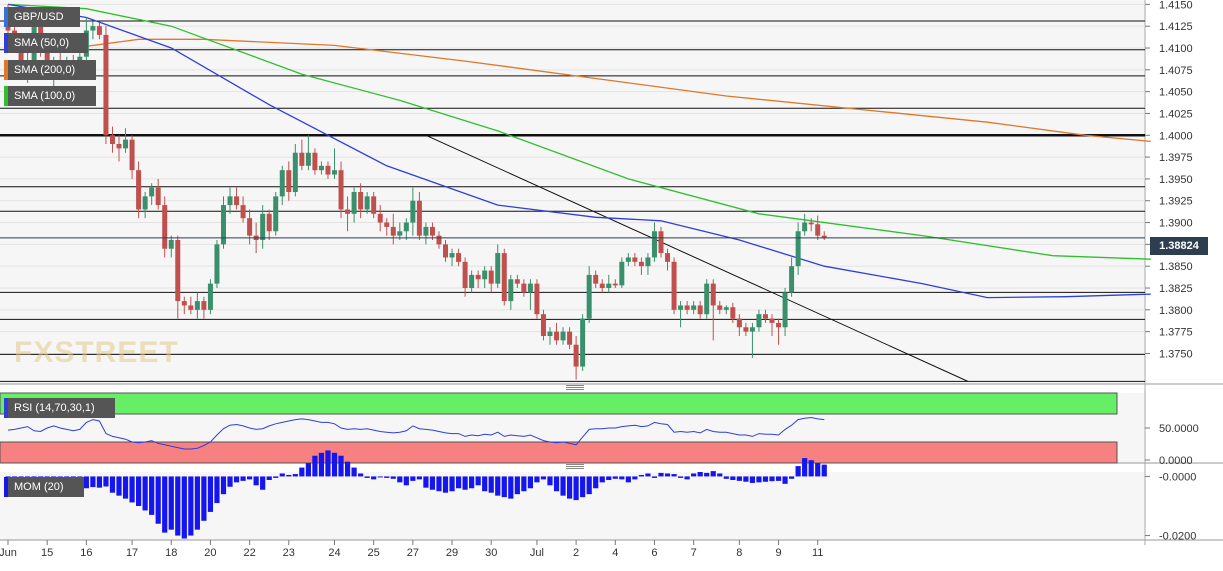 Image resolution: width=1223 pixels, height=571 pixels. I want to click on panel-resize-handle-rsi, so click(575, 466).